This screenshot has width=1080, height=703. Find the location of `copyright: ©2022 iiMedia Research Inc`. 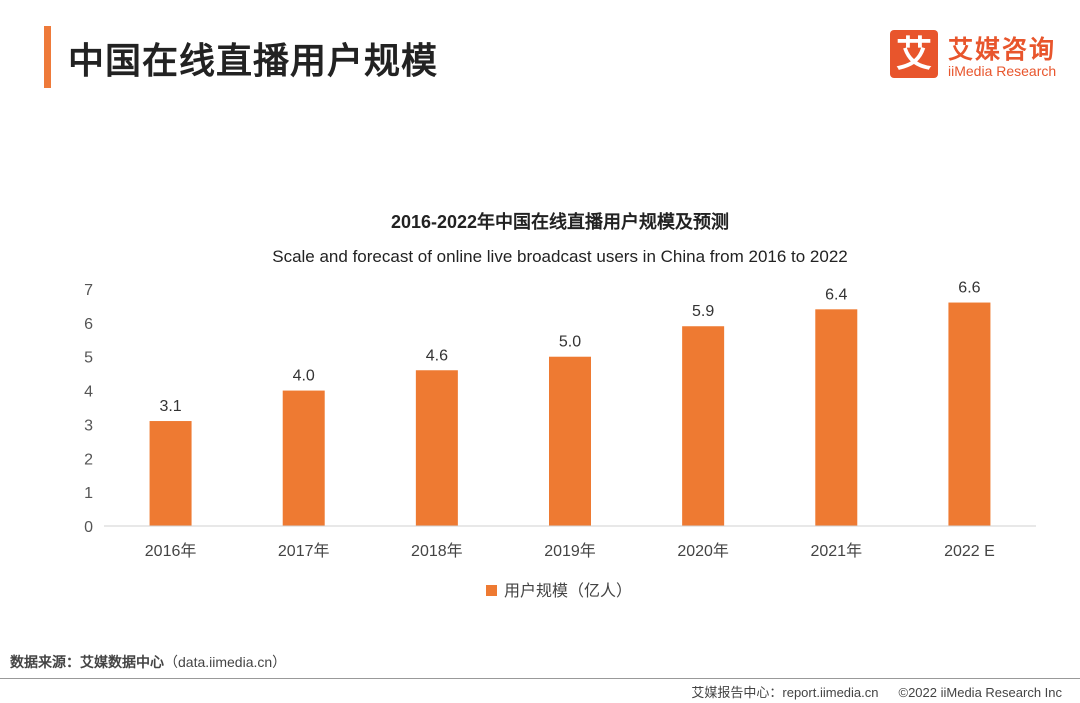

copyright: ©2022 iiMedia Research Inc is located at coordinates (980, 692).